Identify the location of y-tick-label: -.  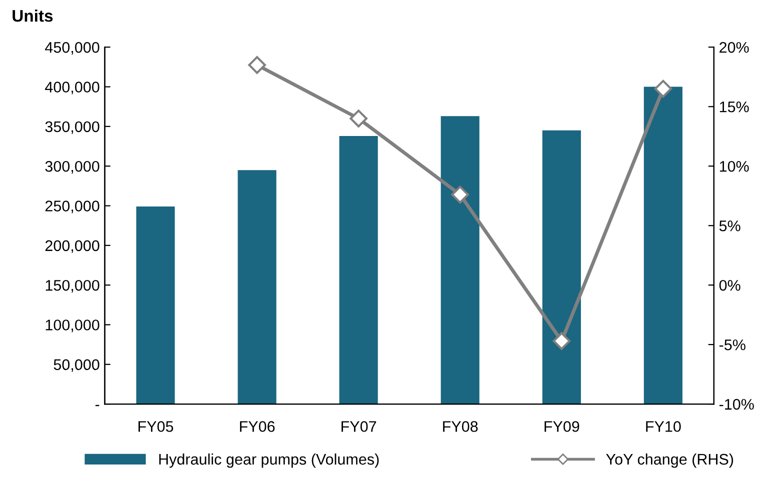
(97, 405).